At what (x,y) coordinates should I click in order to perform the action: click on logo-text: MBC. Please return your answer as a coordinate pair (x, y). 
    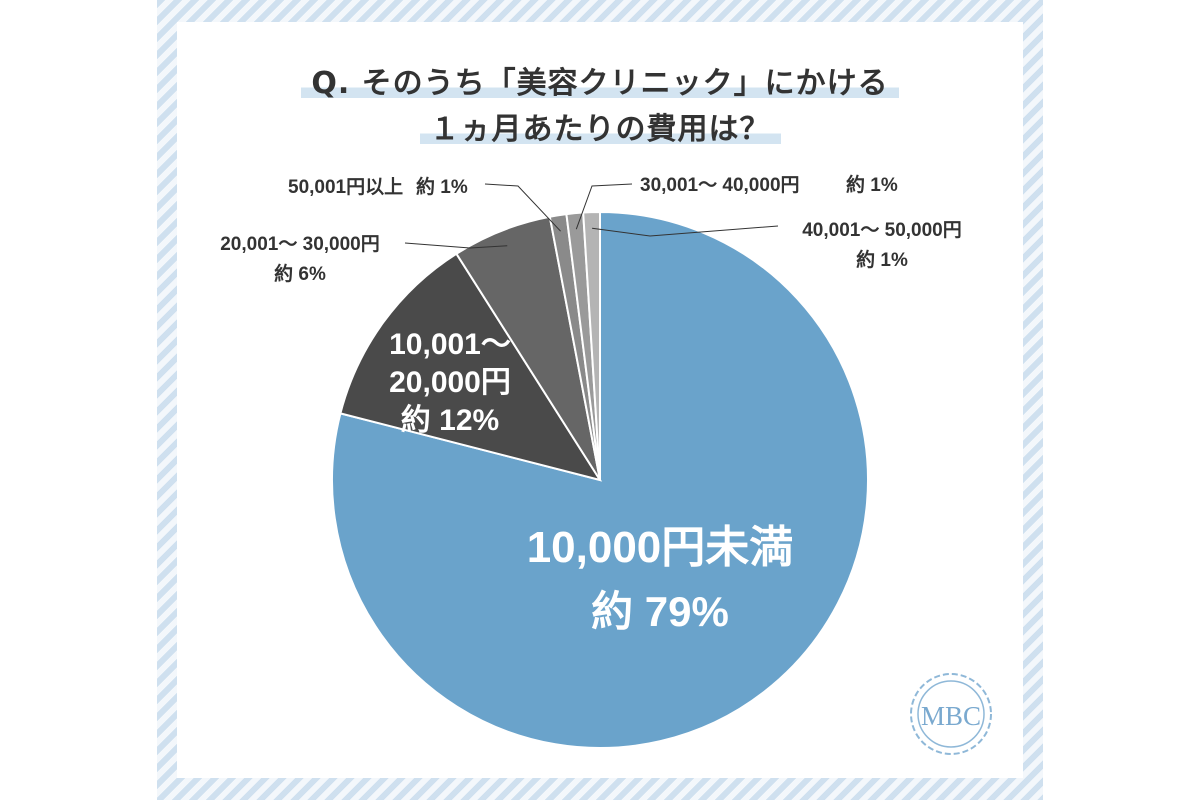
    Looking at the image, I should click on (951, 716).